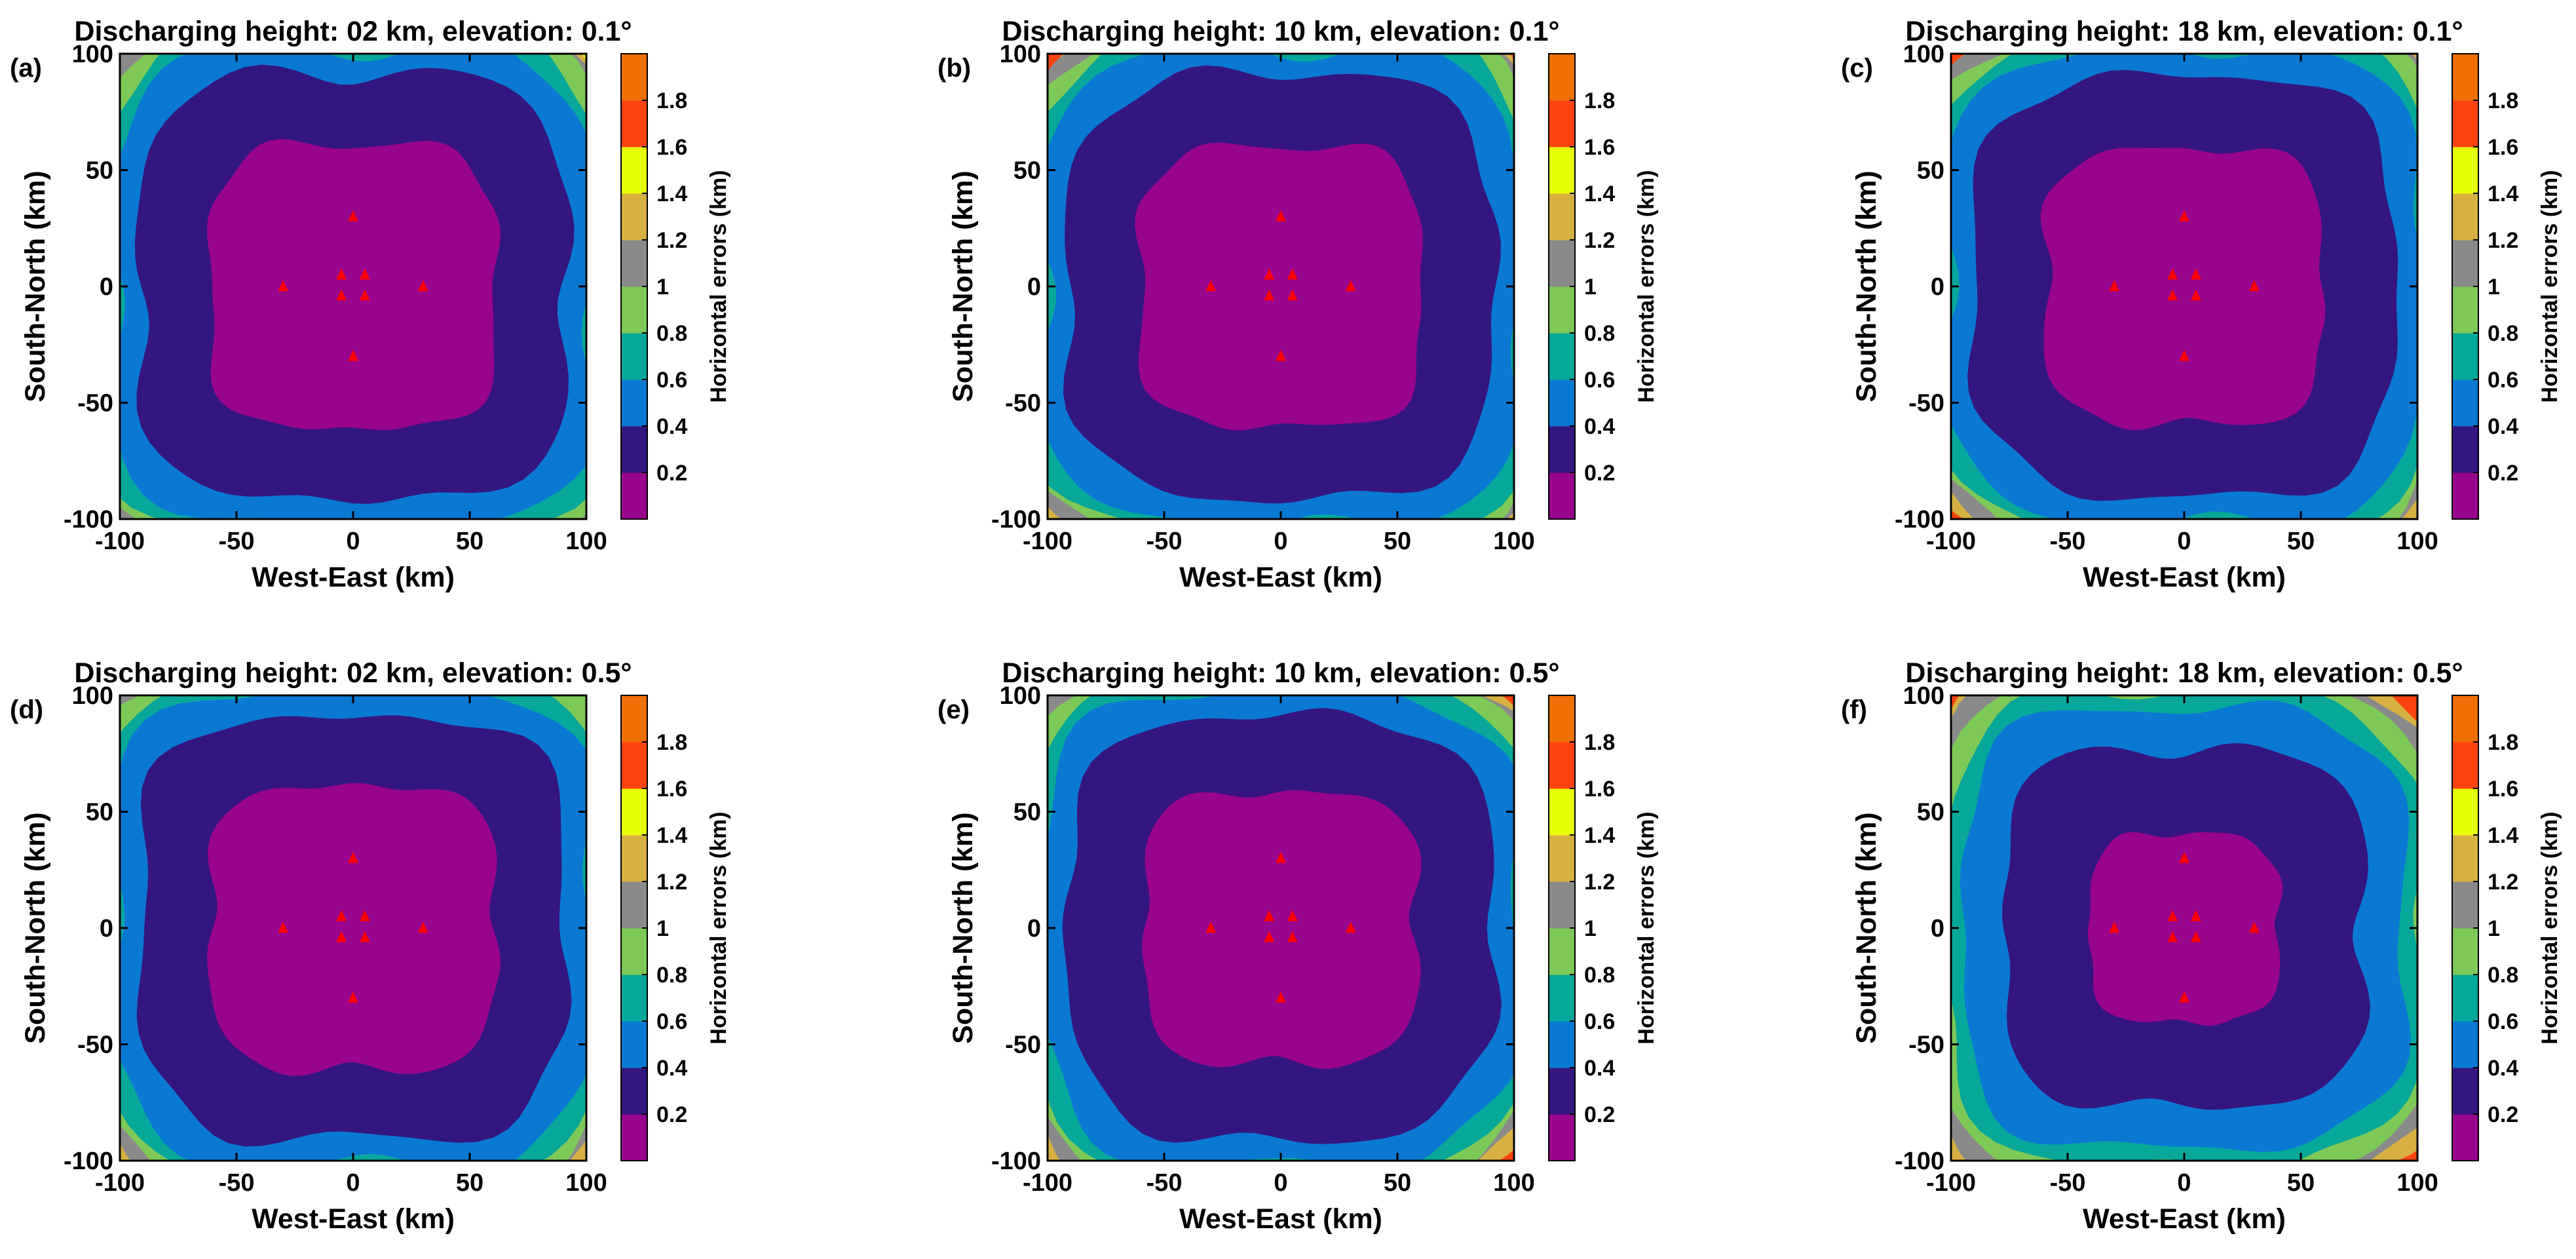  Describe the element at coordinates (955, 68) in the screenshot. I see `panel-label: (b)` at that location.